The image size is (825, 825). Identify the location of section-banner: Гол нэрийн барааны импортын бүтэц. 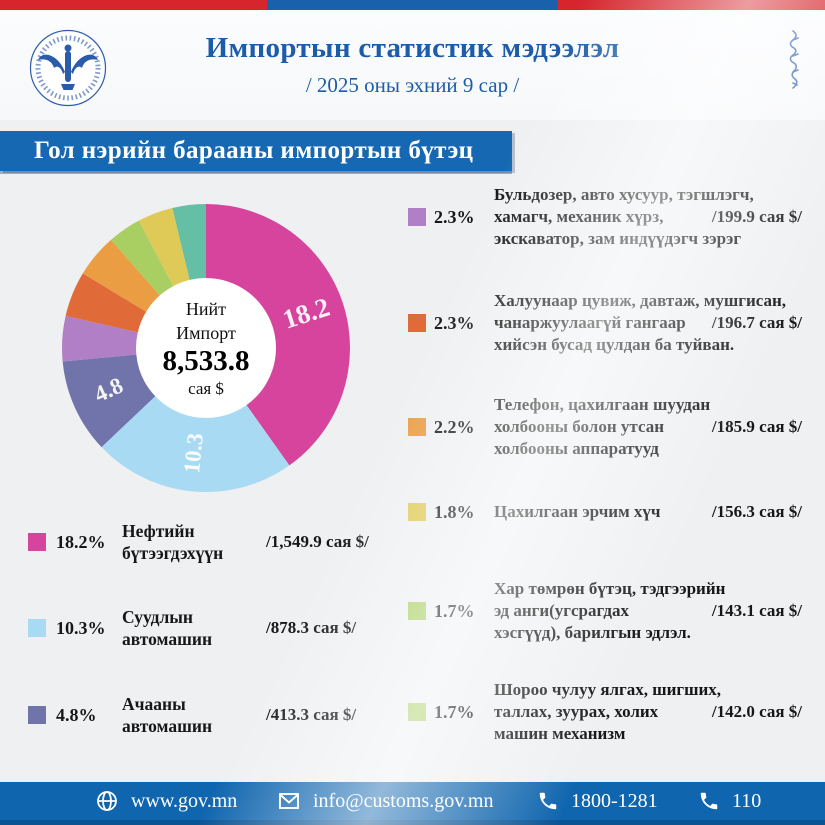
(256, 151).